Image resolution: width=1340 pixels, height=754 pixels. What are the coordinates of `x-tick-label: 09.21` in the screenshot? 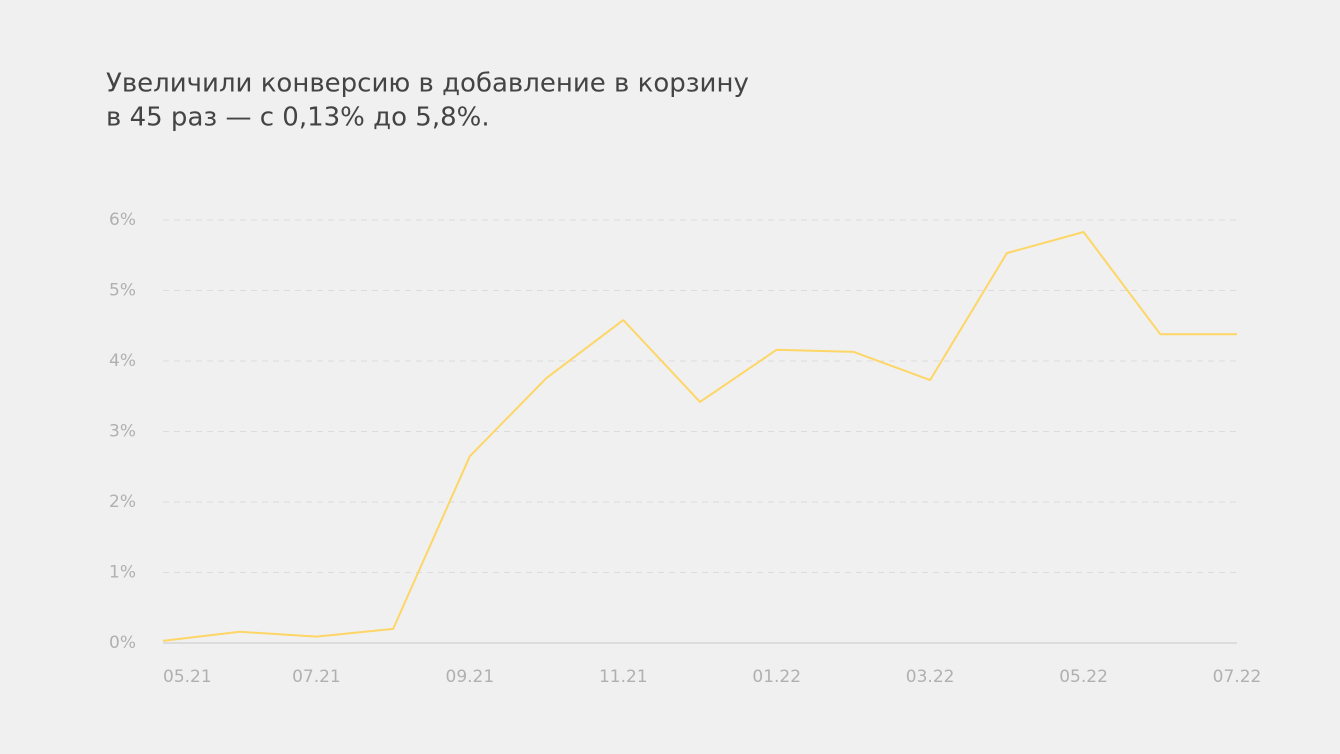 It's located at (470, 677).